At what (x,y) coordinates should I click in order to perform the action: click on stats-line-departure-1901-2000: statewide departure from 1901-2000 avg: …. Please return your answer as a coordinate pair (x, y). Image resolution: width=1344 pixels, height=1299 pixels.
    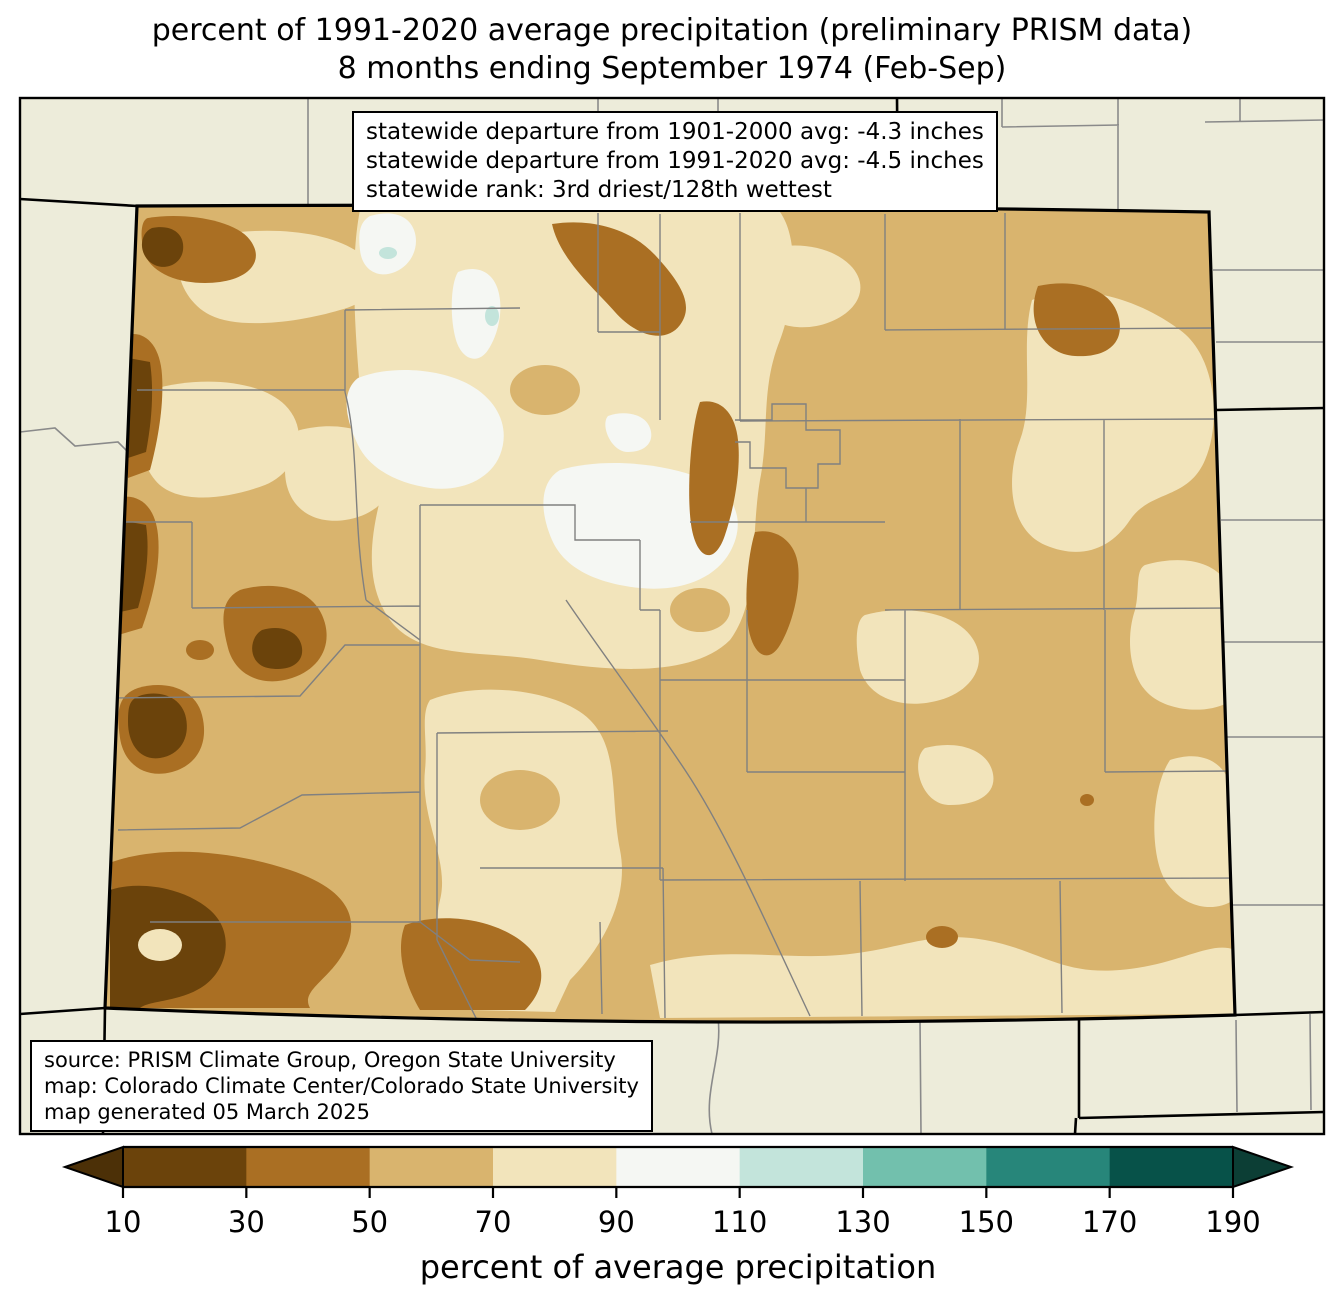
    Looking at the image, I should click on (675, 132).